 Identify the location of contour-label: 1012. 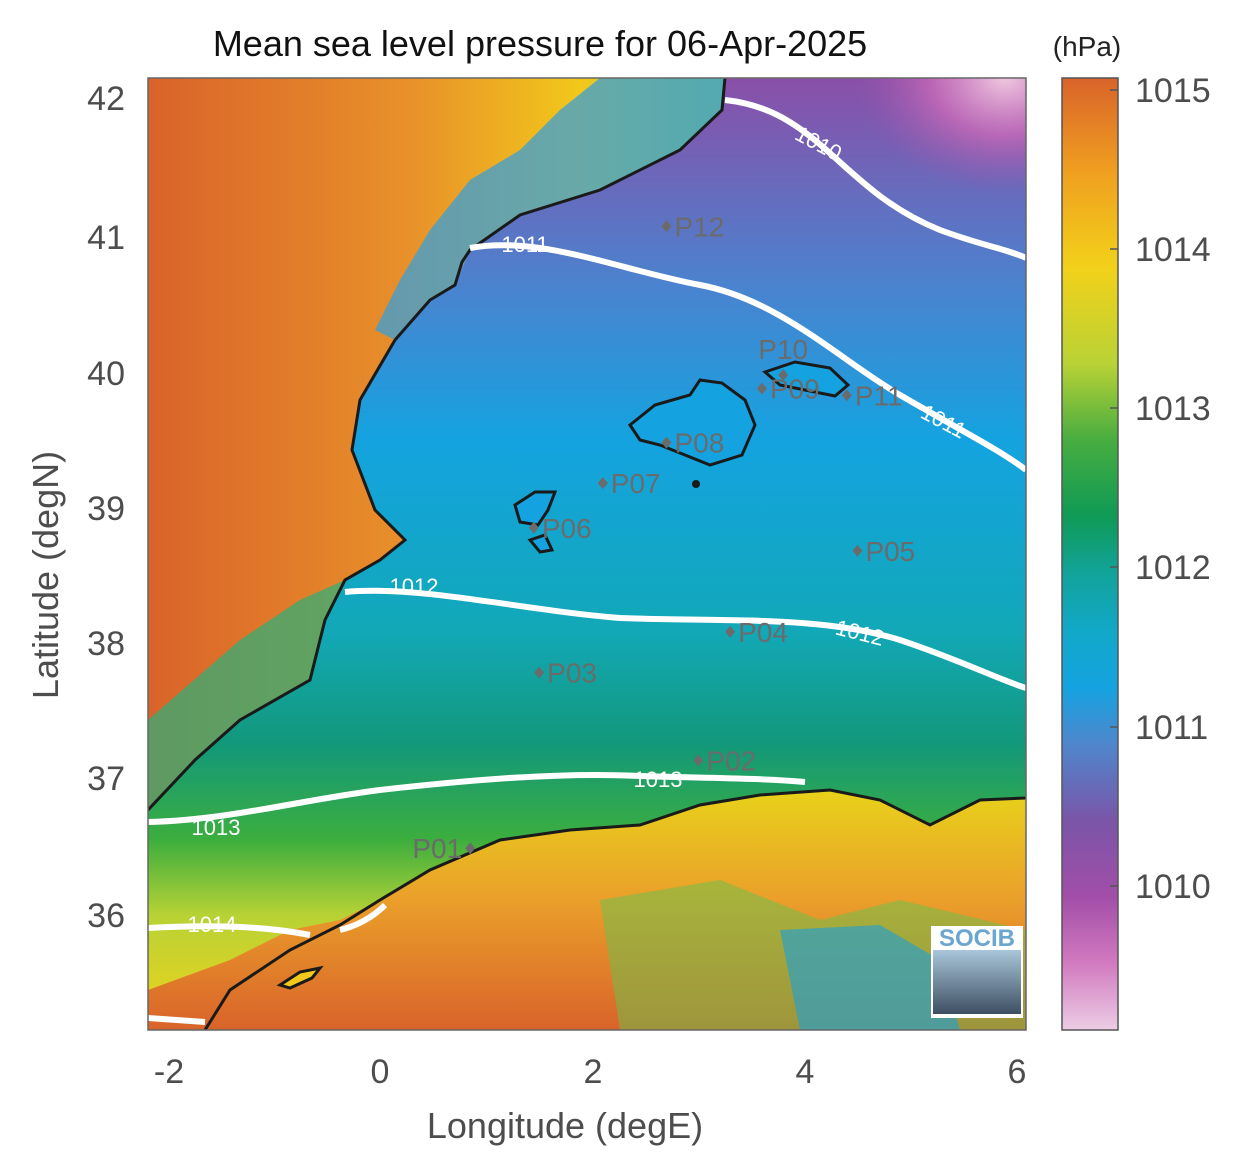
(414, 586).